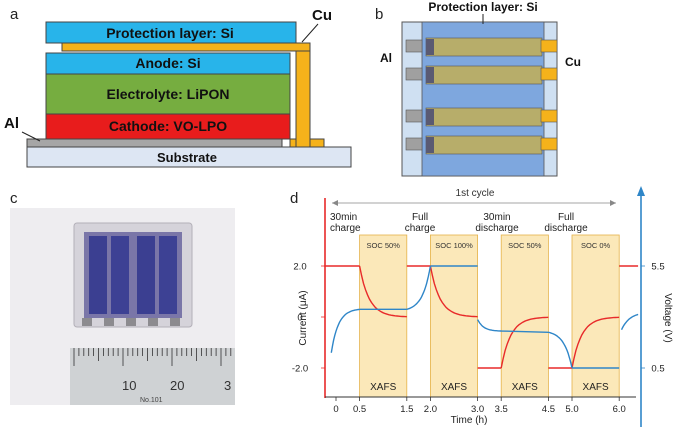 The width and height of the screenshot is (685, 427). What do you see at coordinates (310, 33) in the screenshot?
I see `cu-pointer` at bounding box center [310, 33].